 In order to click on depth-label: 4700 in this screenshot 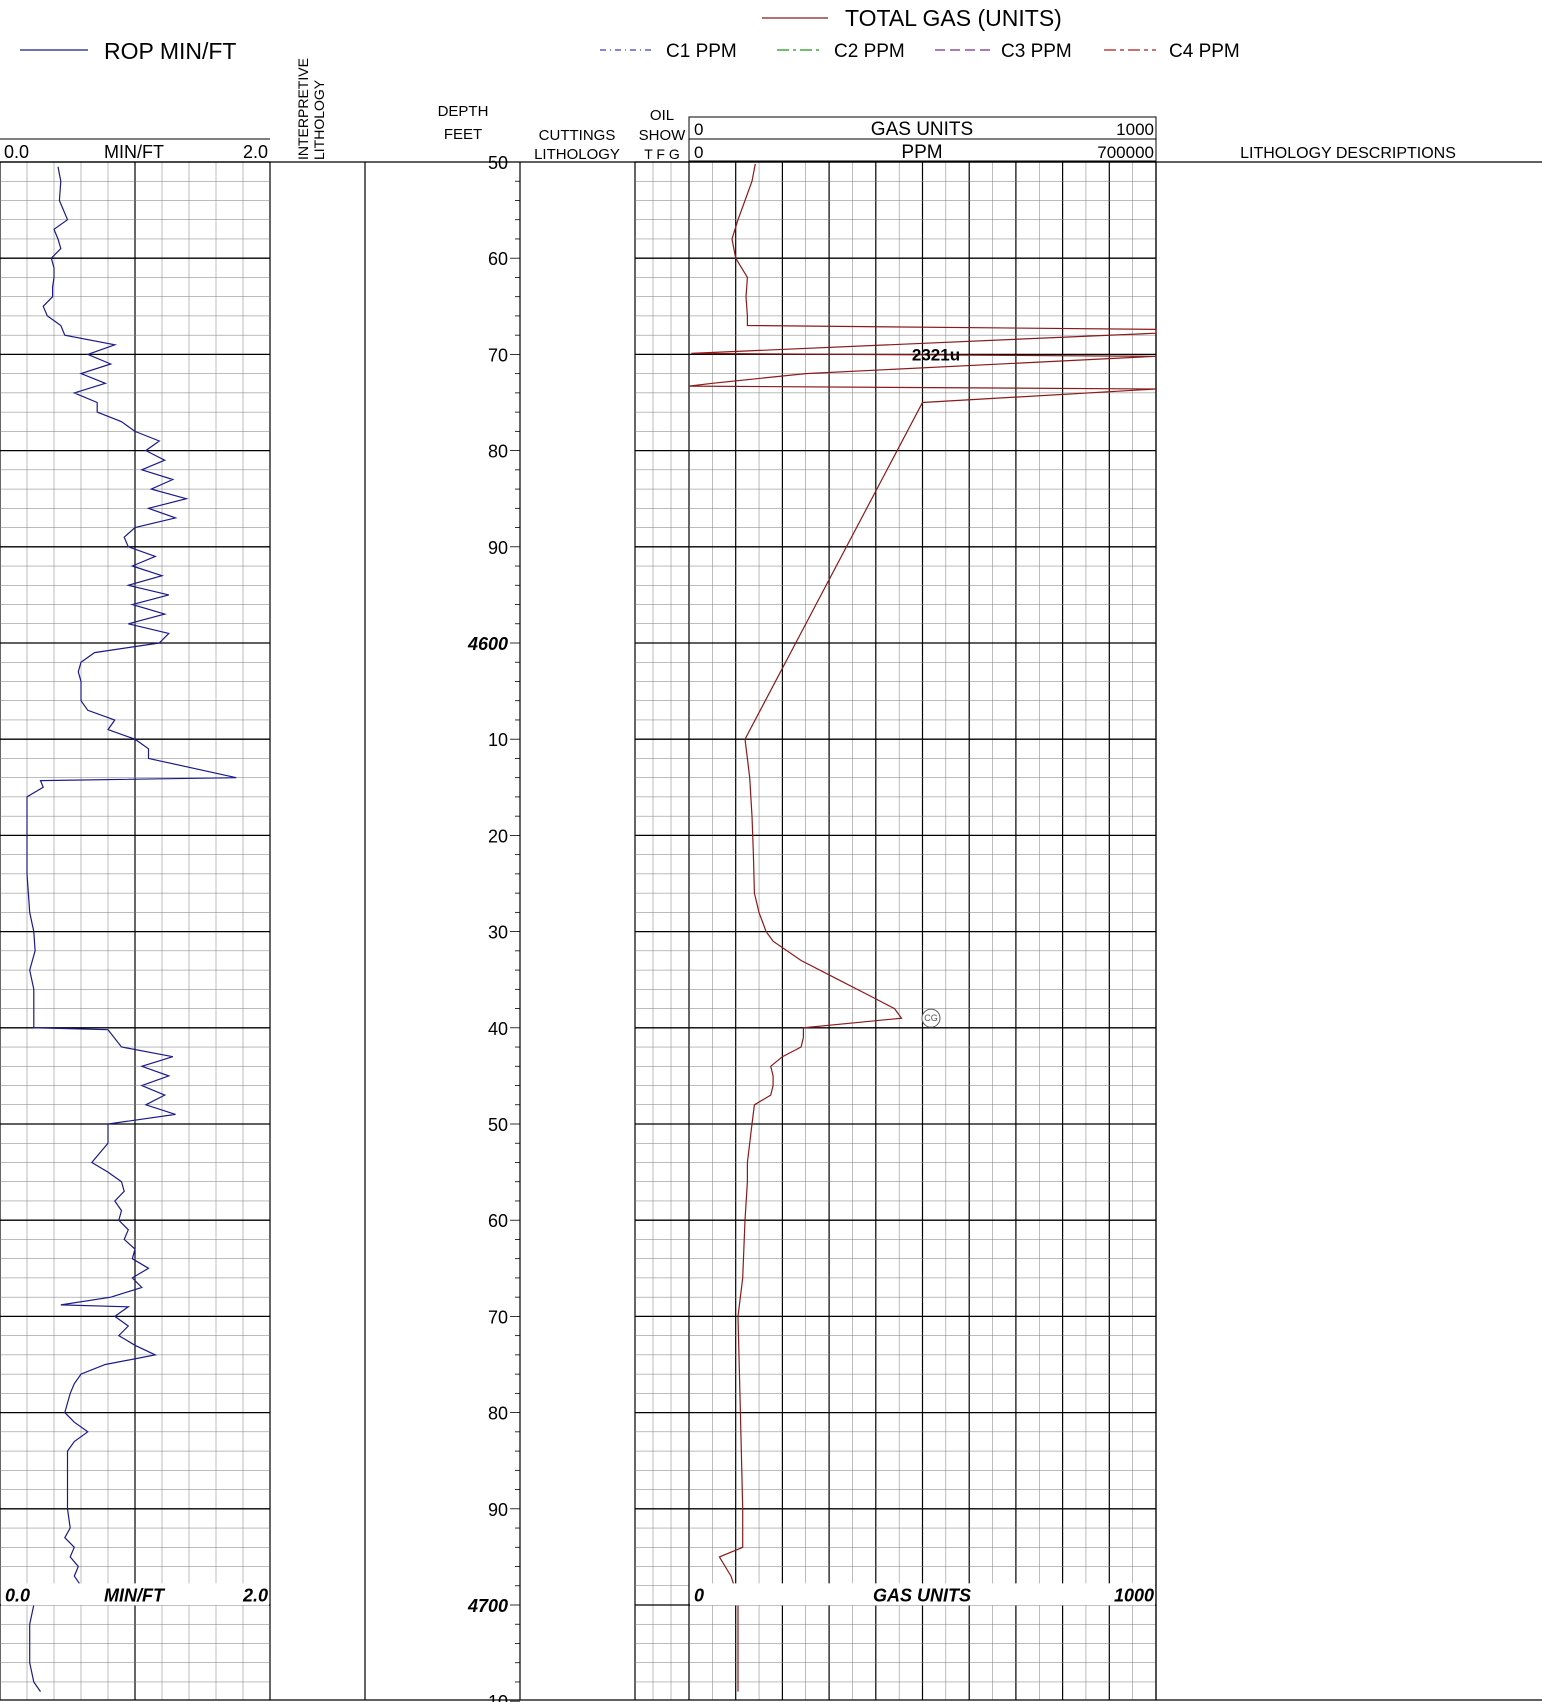, I will do `click(487, 1606)`.